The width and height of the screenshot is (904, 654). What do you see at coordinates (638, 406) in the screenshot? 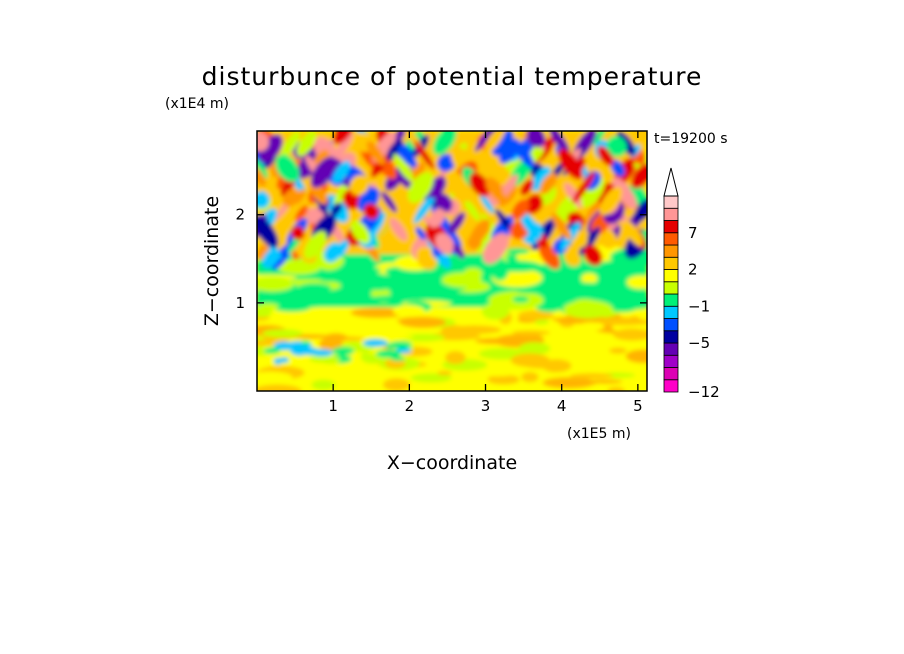
I see `x-tick-label-4: 5` at bounding box center [638, 406].